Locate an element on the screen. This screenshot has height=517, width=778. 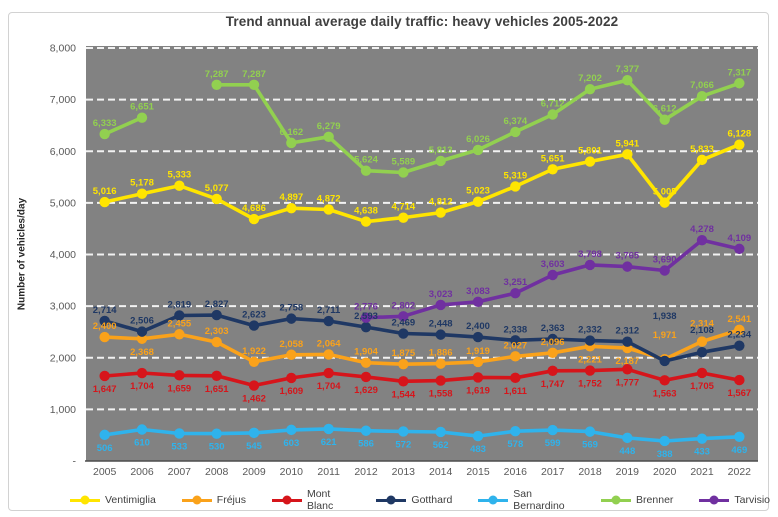
data-label: 5,813 is located at coordinates (441, 150).